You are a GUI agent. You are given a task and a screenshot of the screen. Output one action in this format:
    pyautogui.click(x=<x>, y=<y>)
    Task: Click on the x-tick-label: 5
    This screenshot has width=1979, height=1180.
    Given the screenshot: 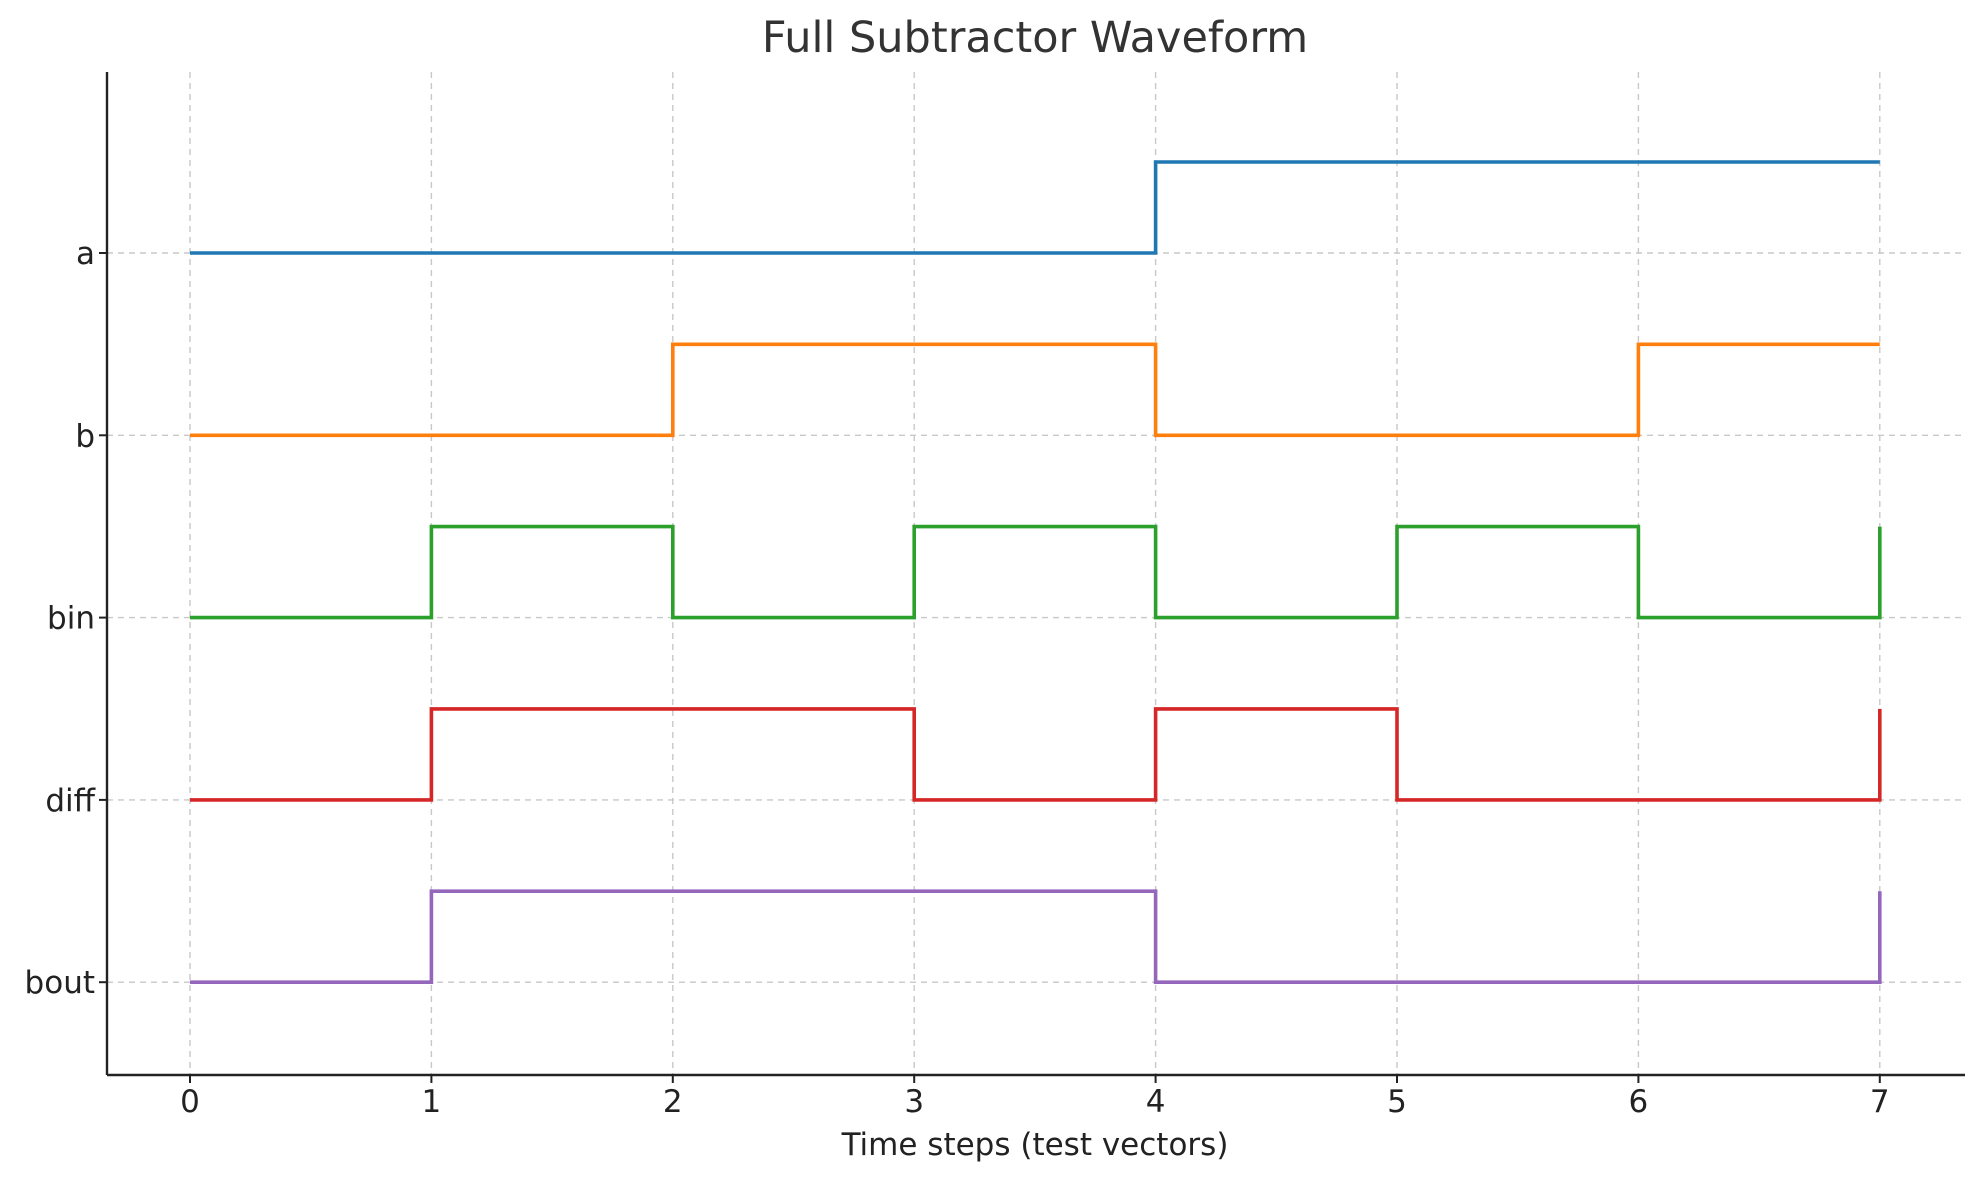 What is the action you would take?
    pyautogui.click(x=1397, y=1102)
    